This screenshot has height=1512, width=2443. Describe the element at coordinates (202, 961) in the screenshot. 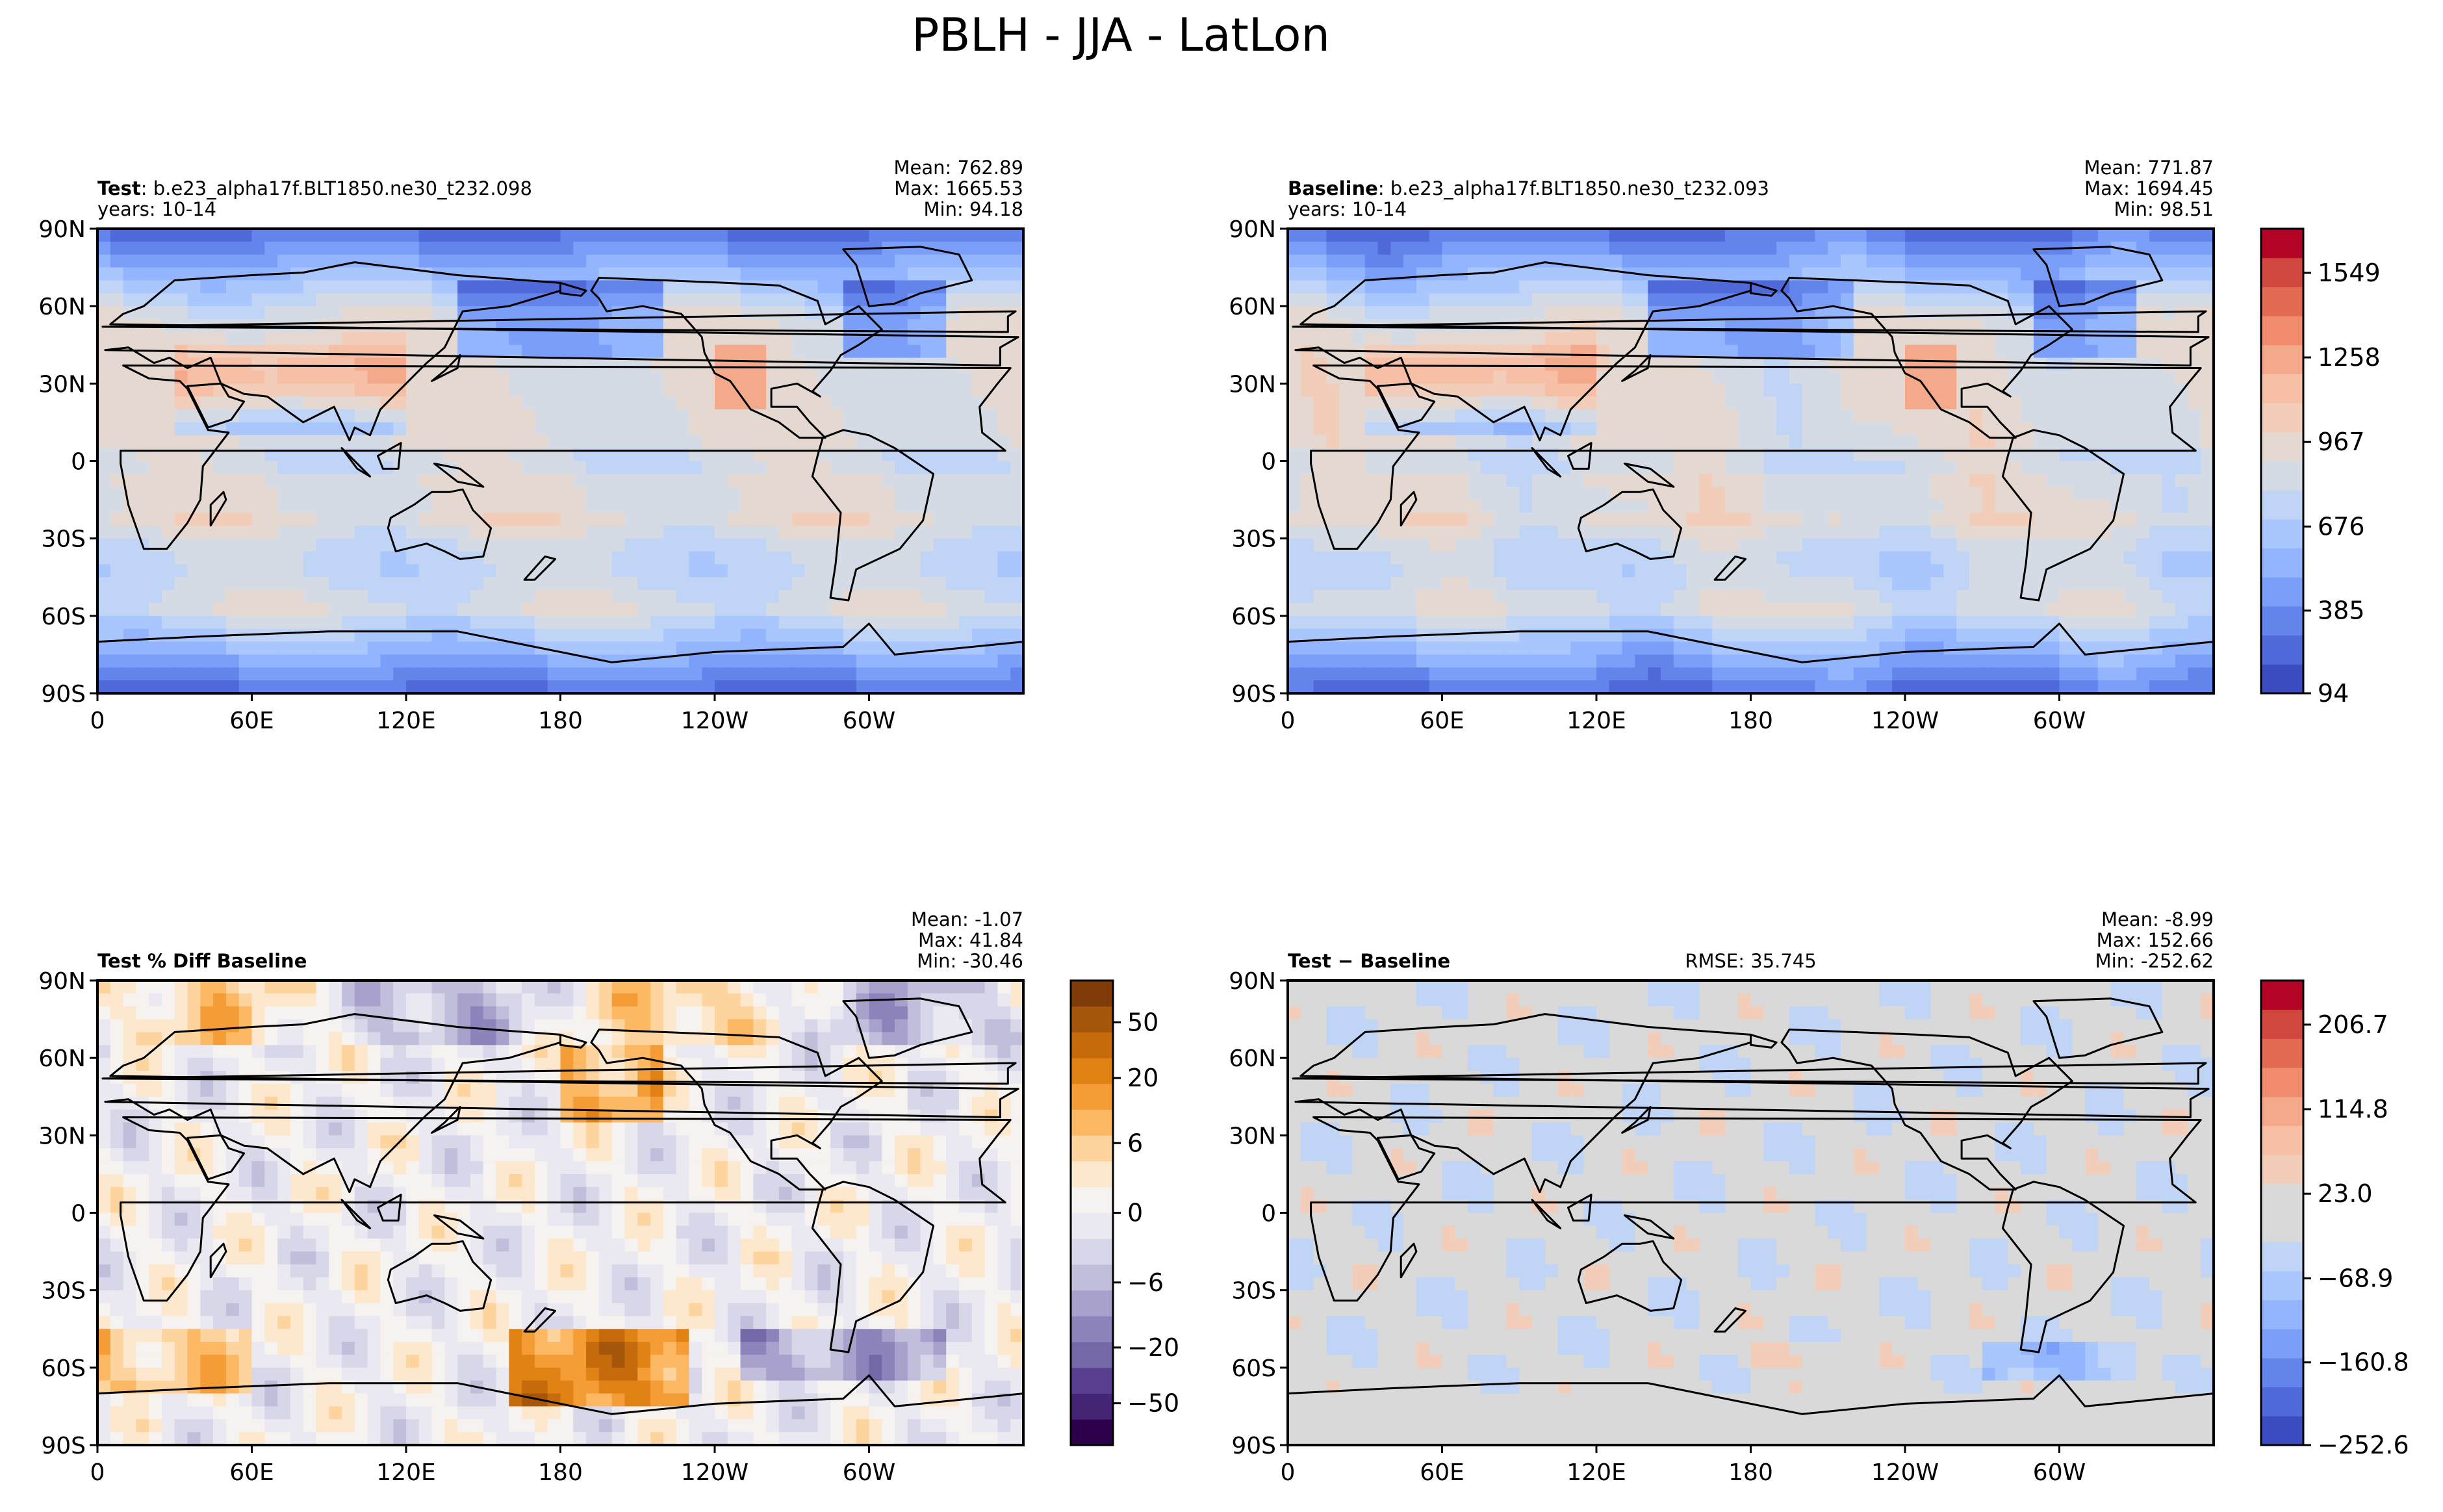

I see `panel-label: Test % Diff Baseline` at that location.